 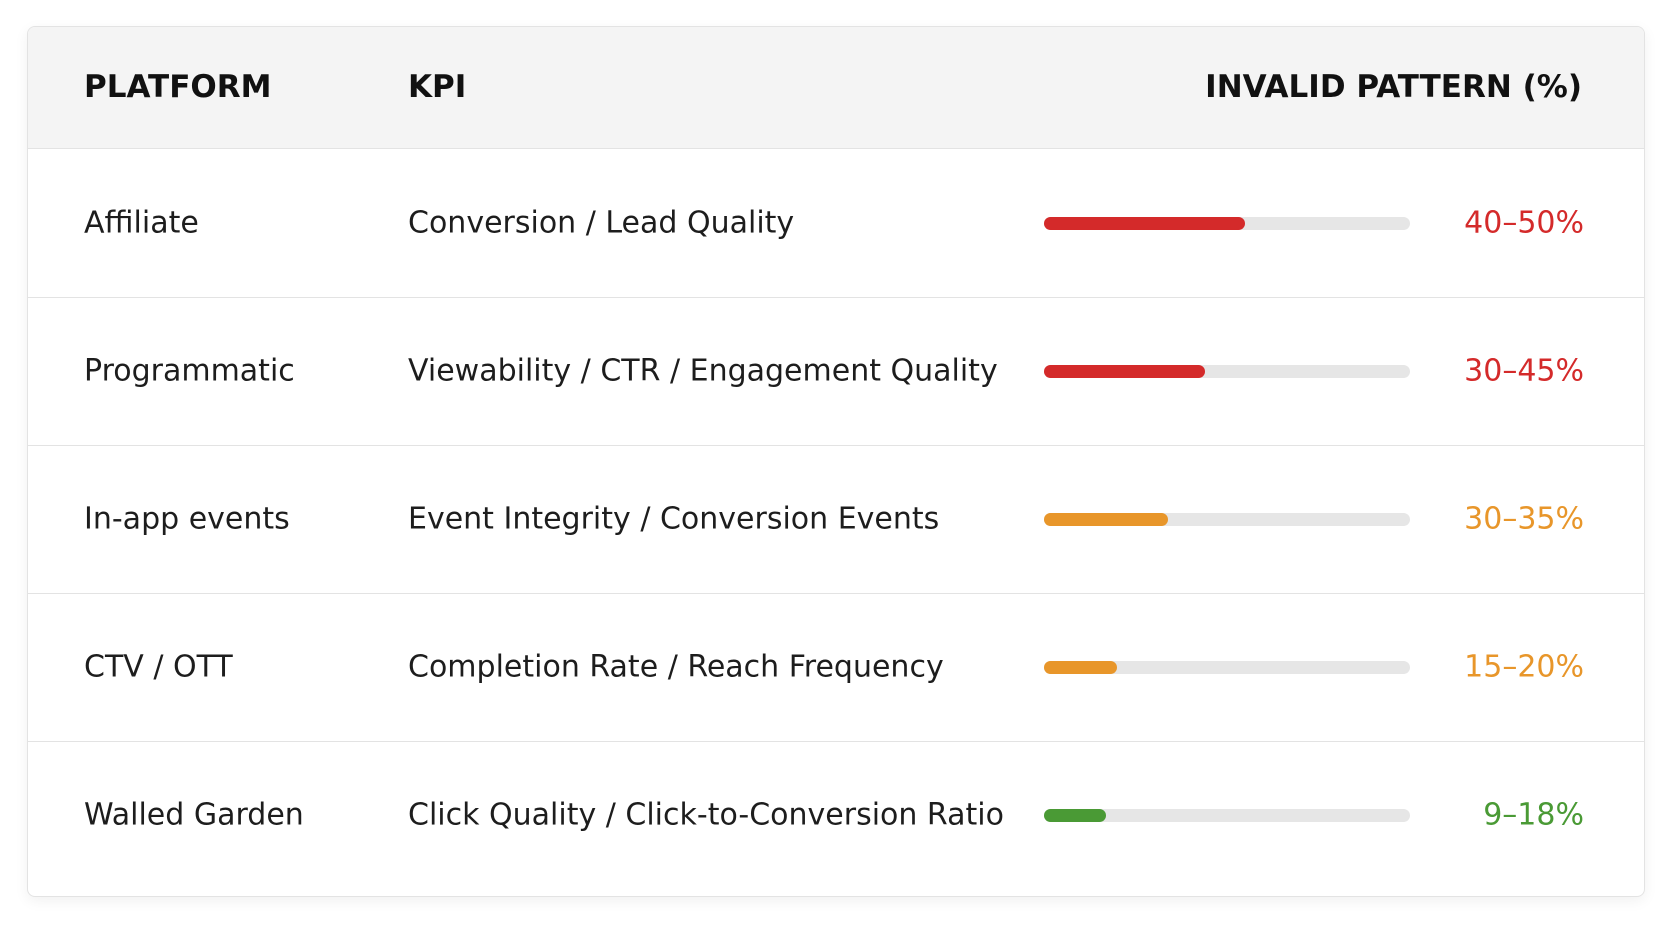 What do you see at coordinates (1524, 519) in the screenshot?
I see `value-label: 30–35%` at bounding box center [1524, 519].